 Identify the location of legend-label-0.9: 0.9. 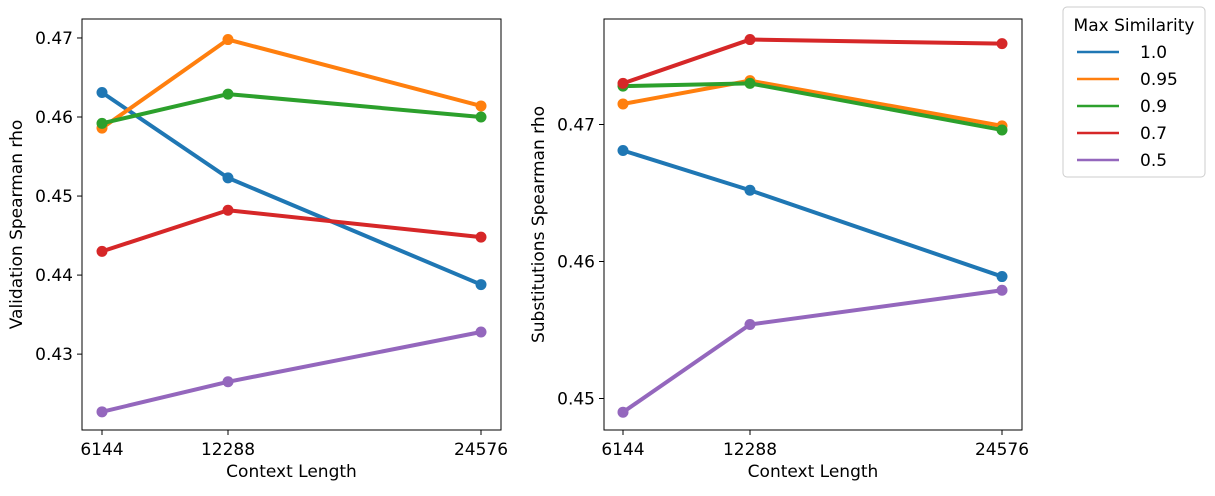
(1153, 107).